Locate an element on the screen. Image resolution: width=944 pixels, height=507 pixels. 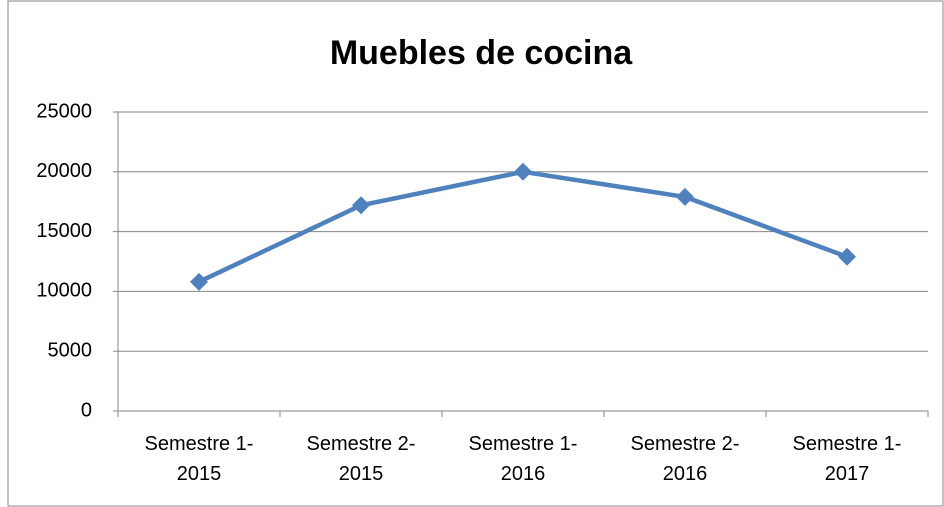
x-tick-label: Semestre 2-2016 is located at coordinates (685, 459).